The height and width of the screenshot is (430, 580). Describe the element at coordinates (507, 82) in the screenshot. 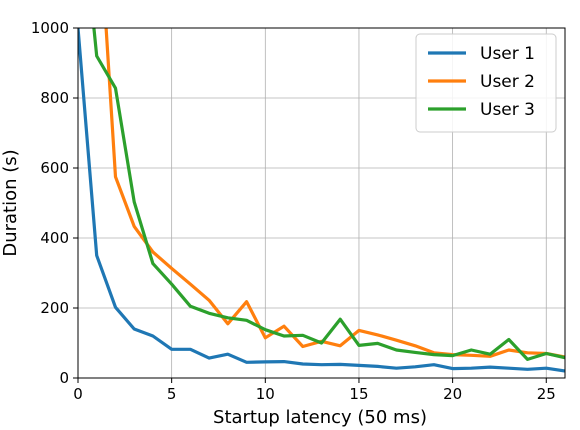

I see `legend-label-user-2: User 2` at that location.